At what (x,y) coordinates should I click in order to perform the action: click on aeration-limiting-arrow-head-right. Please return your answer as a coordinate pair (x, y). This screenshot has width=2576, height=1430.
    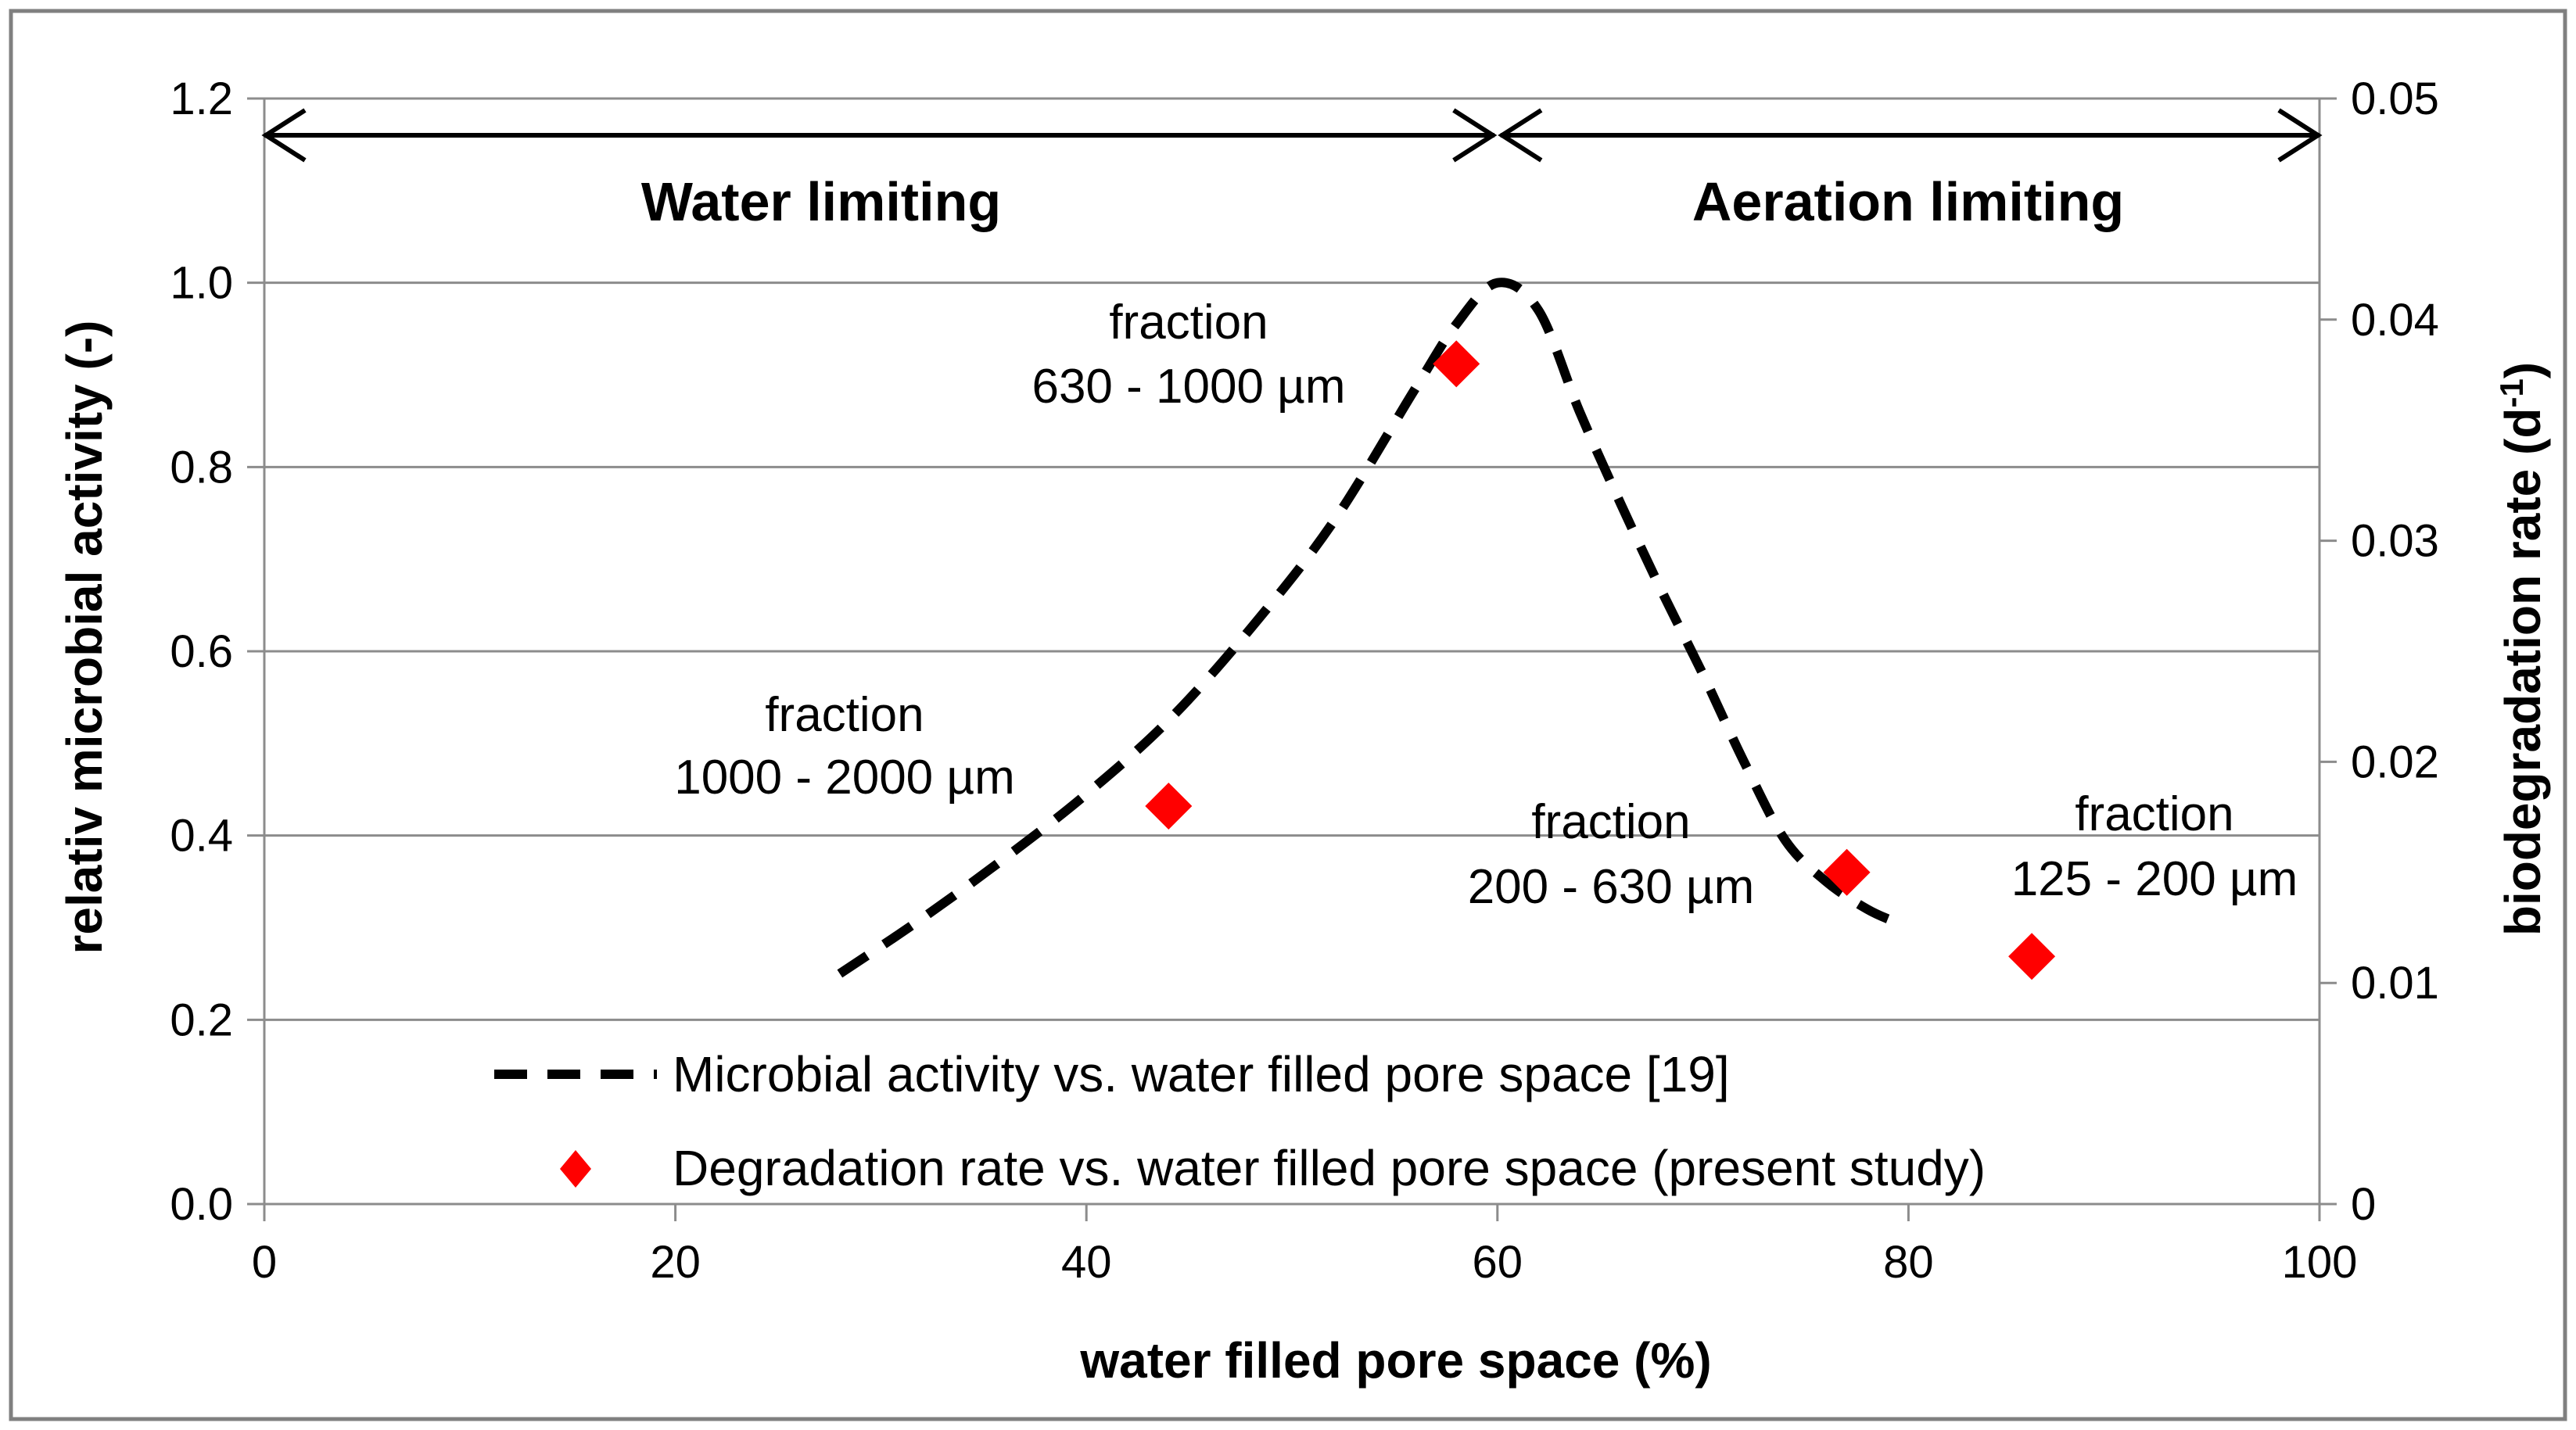
    Looking at the image, I should click on (2300, 135).